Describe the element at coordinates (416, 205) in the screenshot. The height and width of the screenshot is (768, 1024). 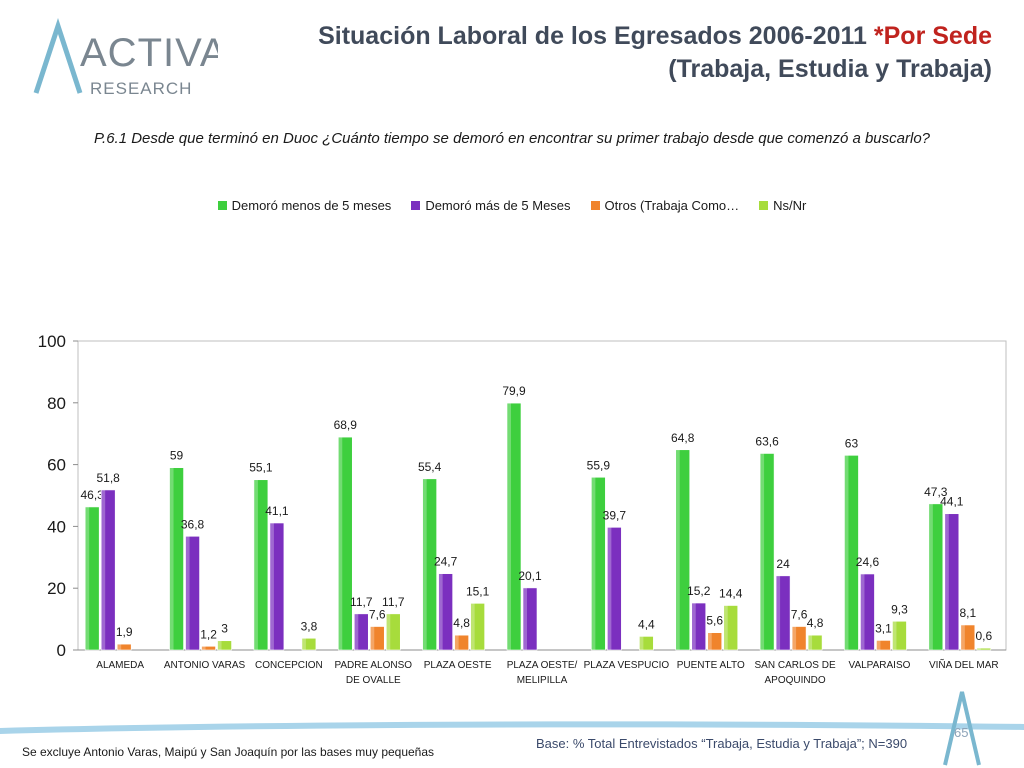
I see `legend-swatch-purple` at that location.